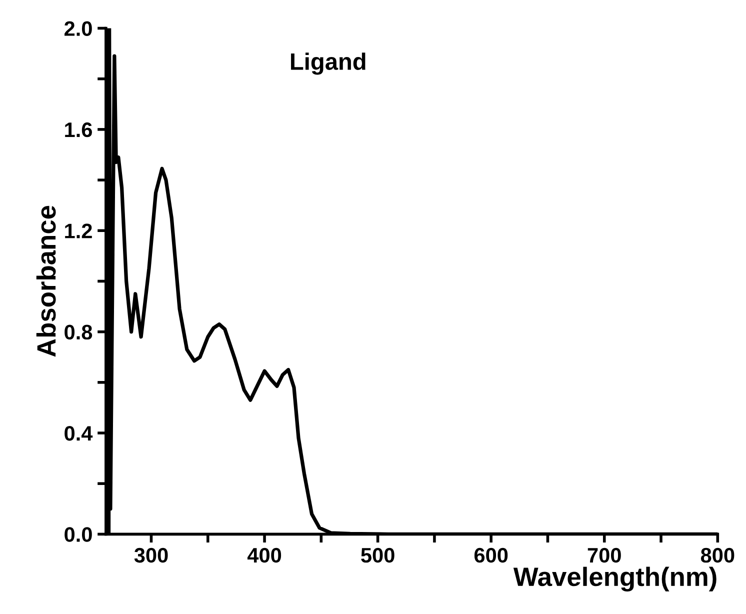 Image resolution: width=746 pixels, height=614 pixels. What do you see at coordinates (78, 433) in the screenshot?
I see `y-tick-label: 0.4` at bounding box center [78, 433].